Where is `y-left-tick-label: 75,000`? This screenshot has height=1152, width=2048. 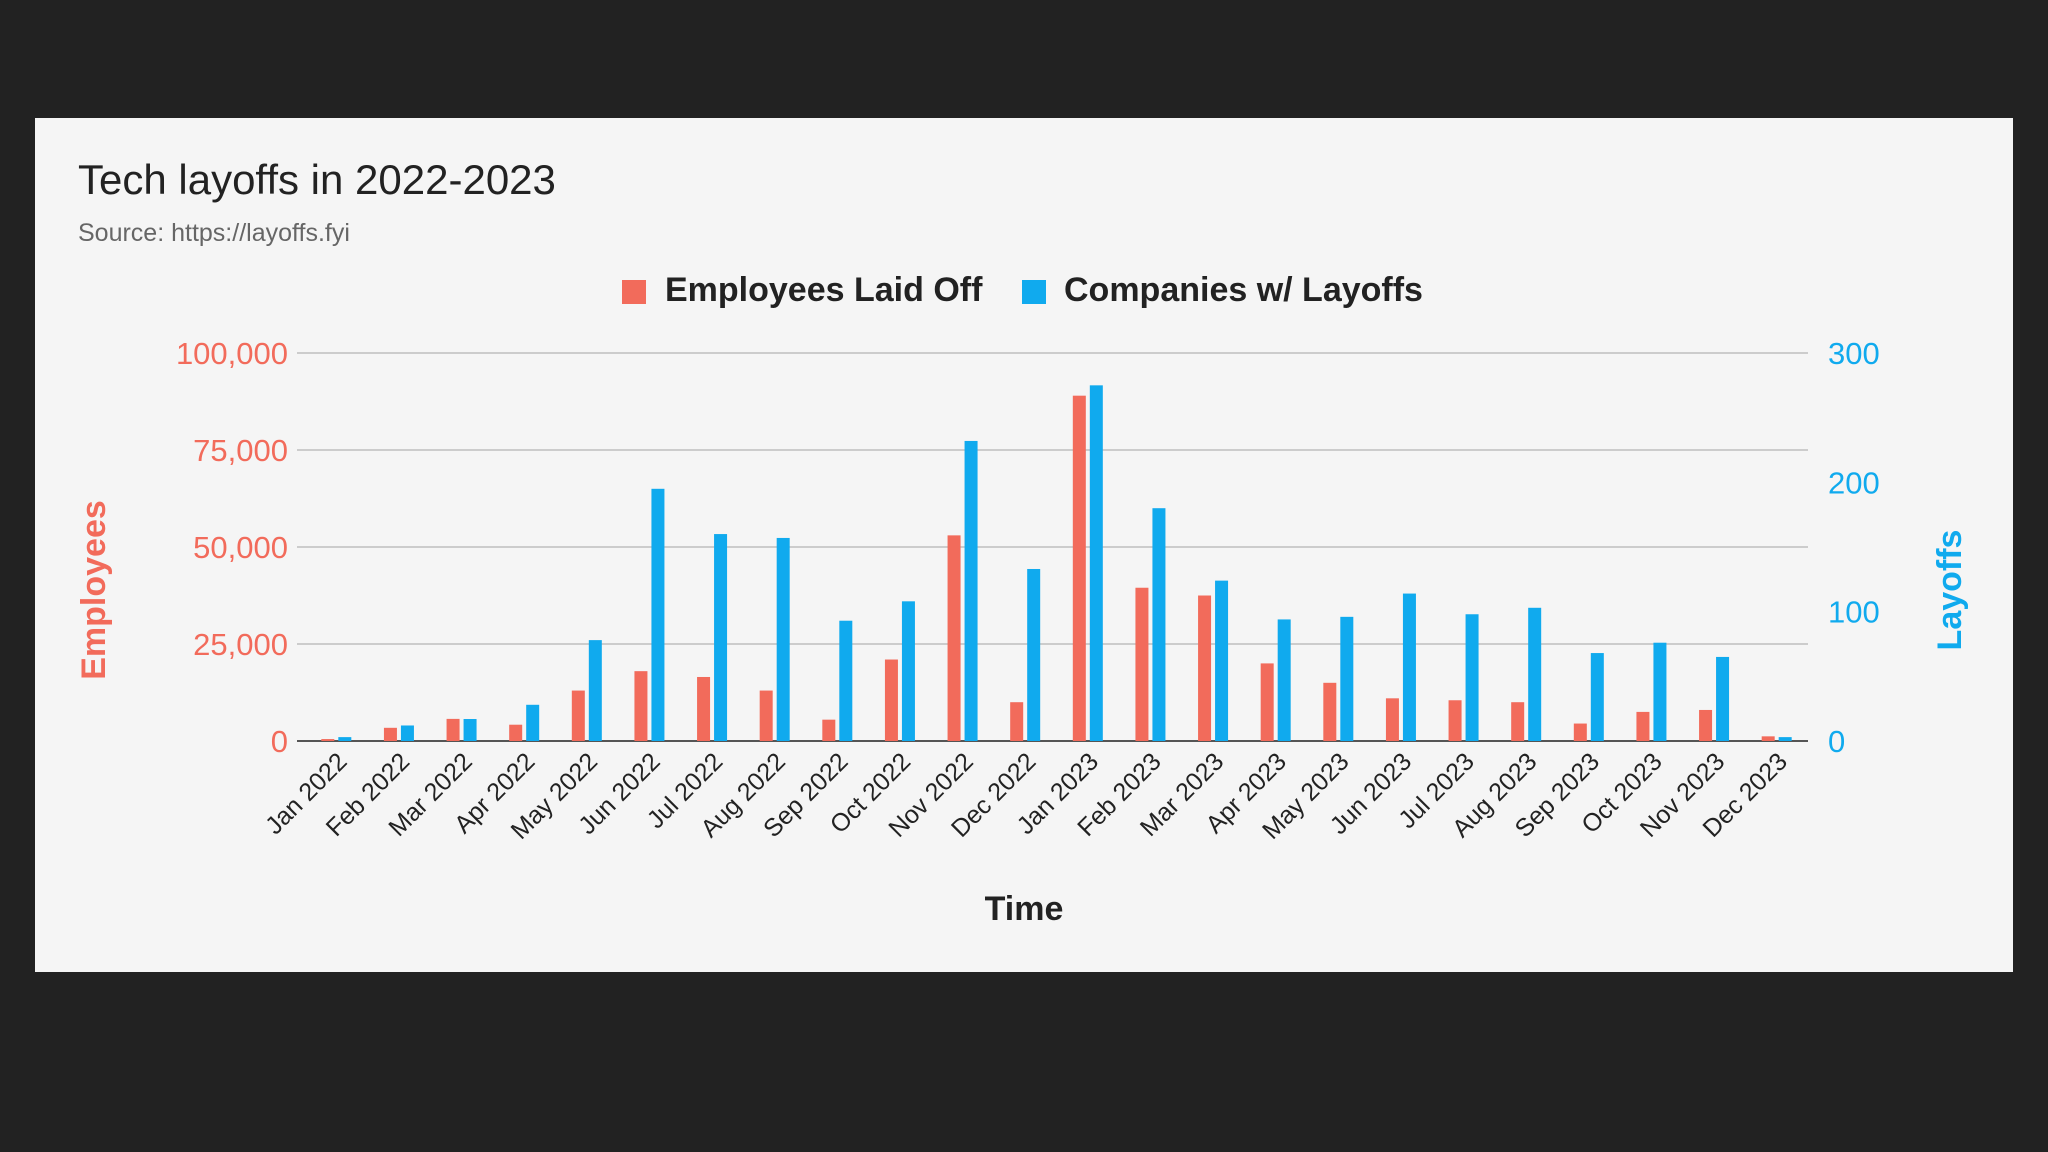
y-left-tick-label: 75,000 is located at coordinates (240, 450).